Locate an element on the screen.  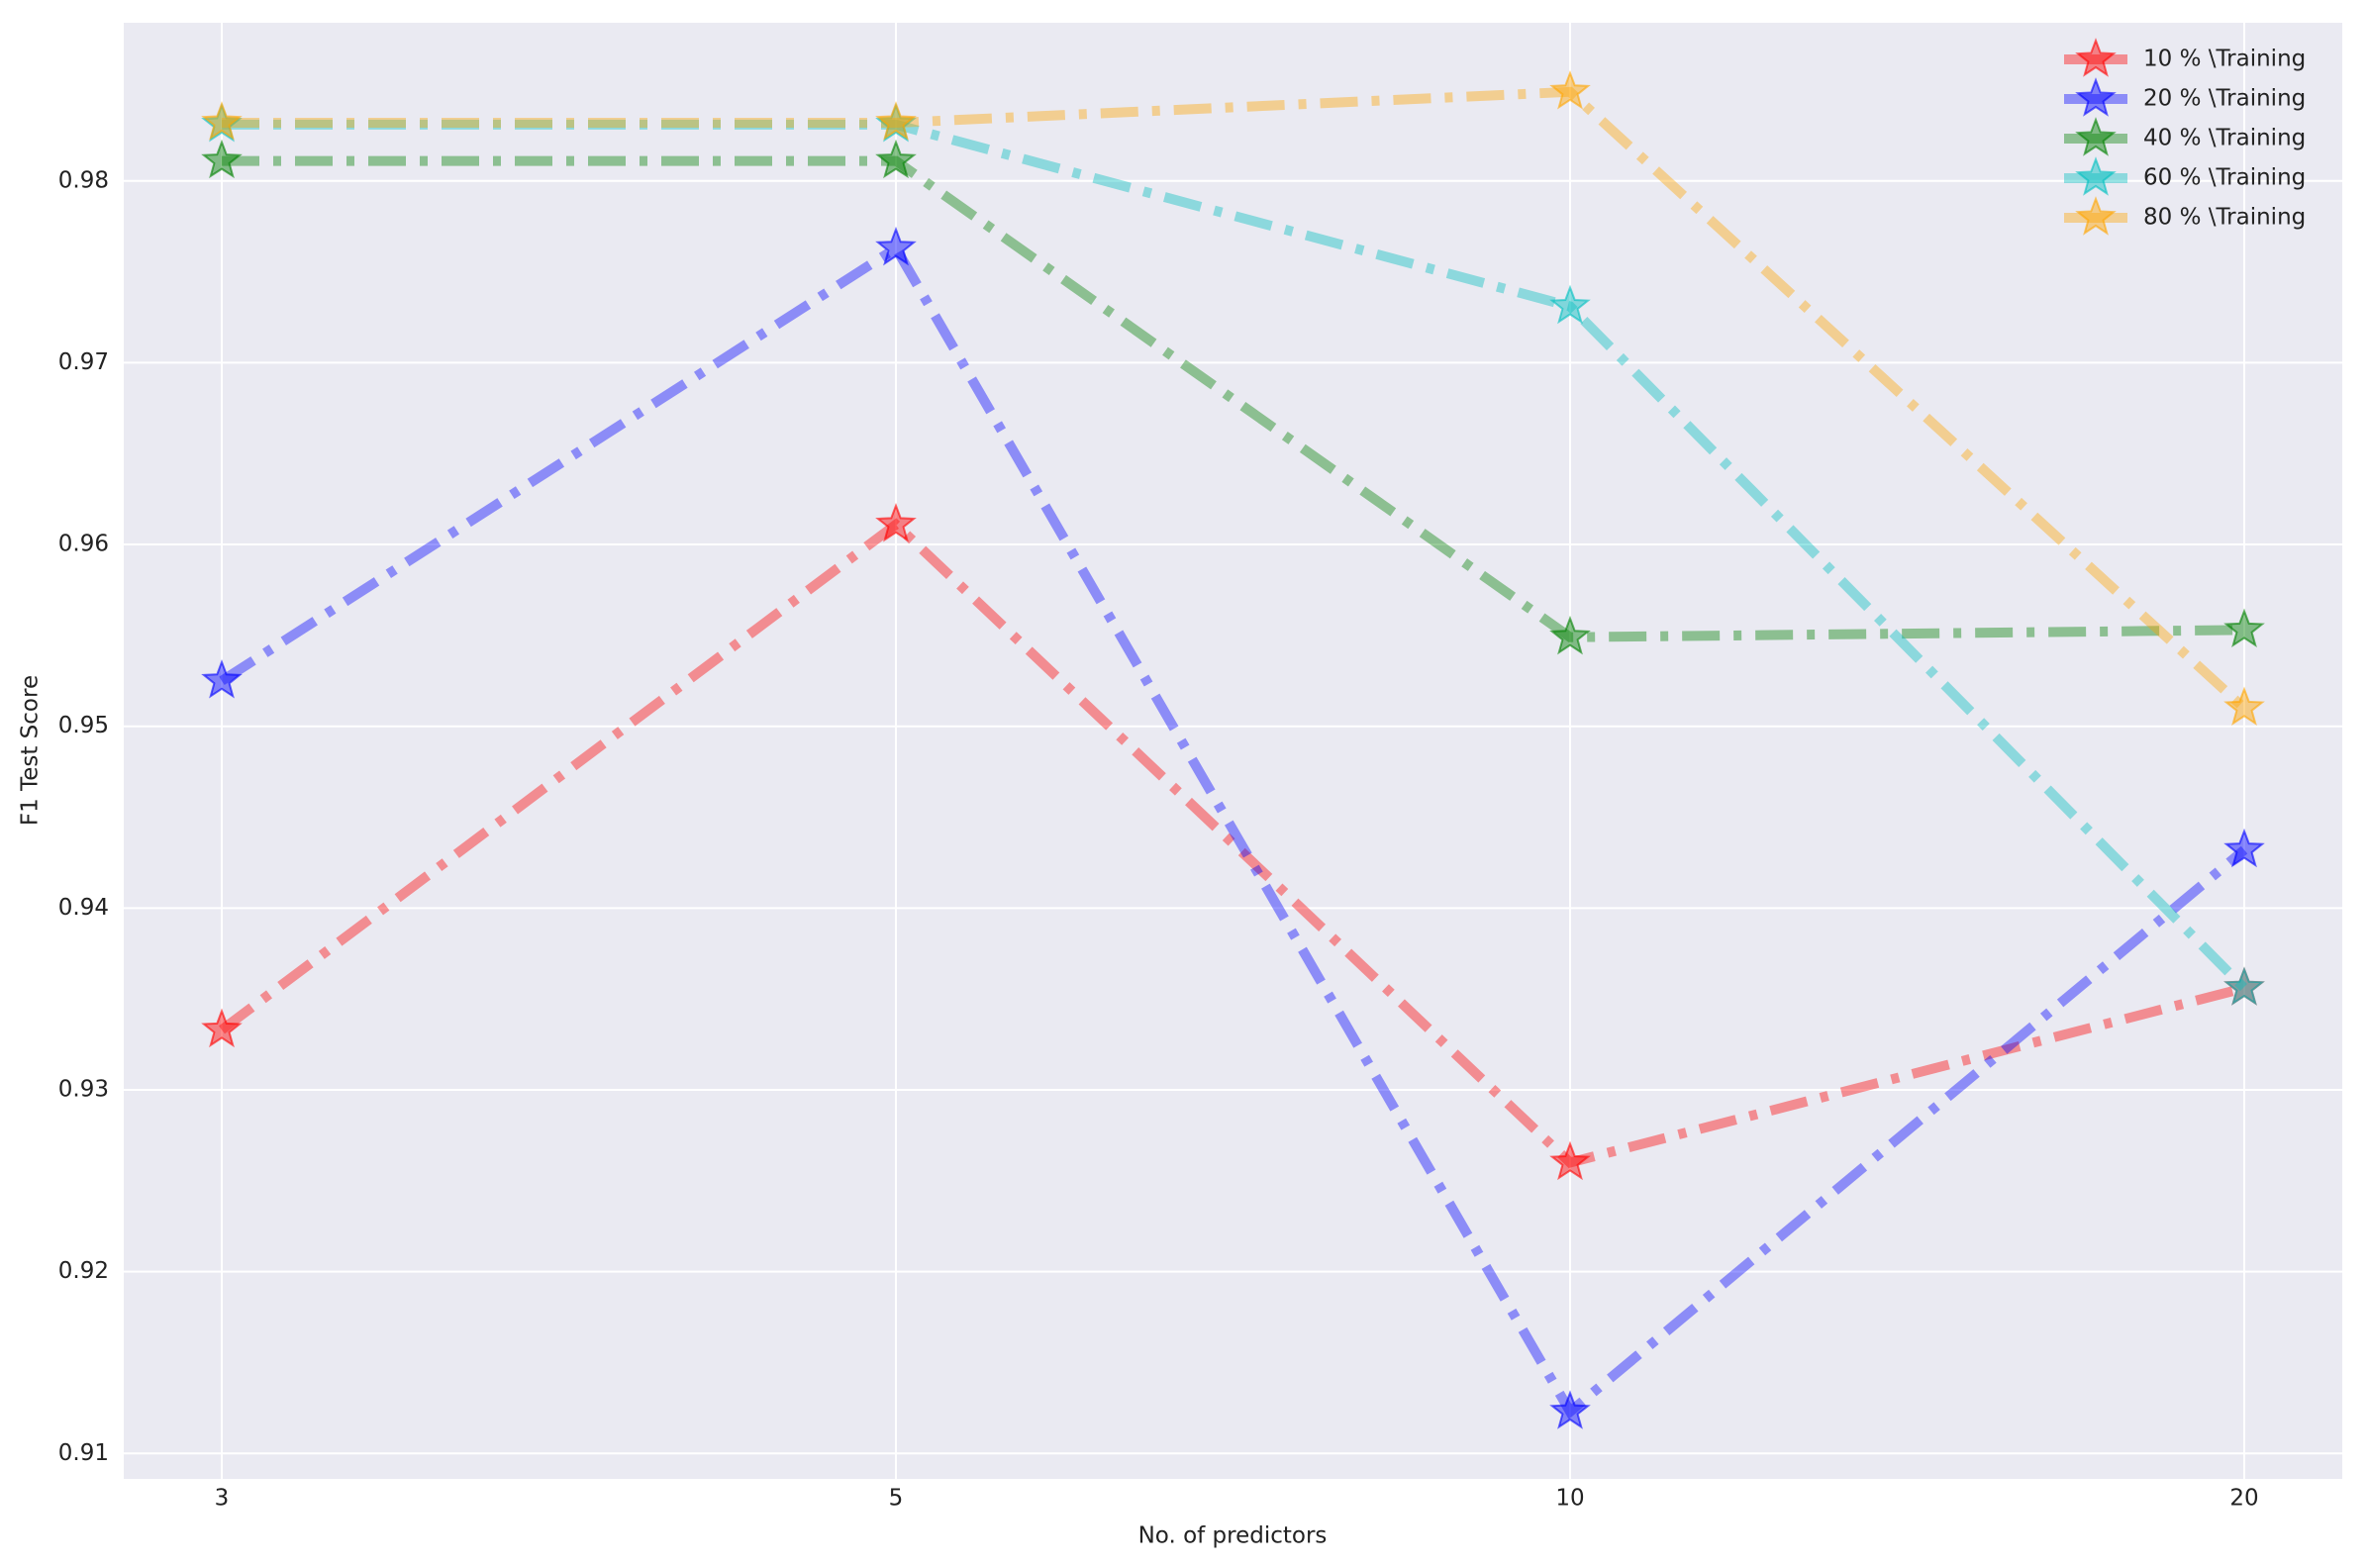
y-tick-label: 0.93 is located at coordinates (83, 1089).